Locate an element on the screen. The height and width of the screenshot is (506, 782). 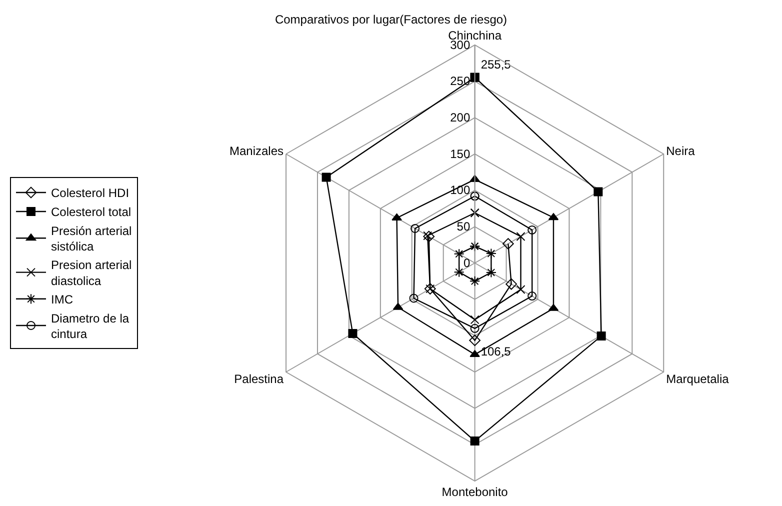
spoke-label: Manizales is located at coordinates (256, 151).